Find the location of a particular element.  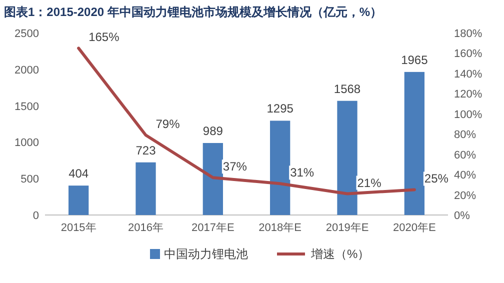

y2-tick-label: 40% is located at coordinates (465, 176).